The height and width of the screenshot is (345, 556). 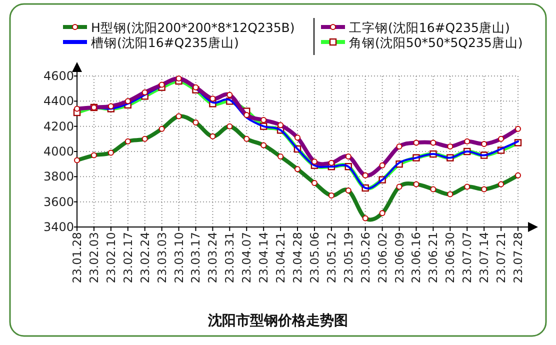 I want to click on y-tick-label: 4000, so click(x=58, y=151).